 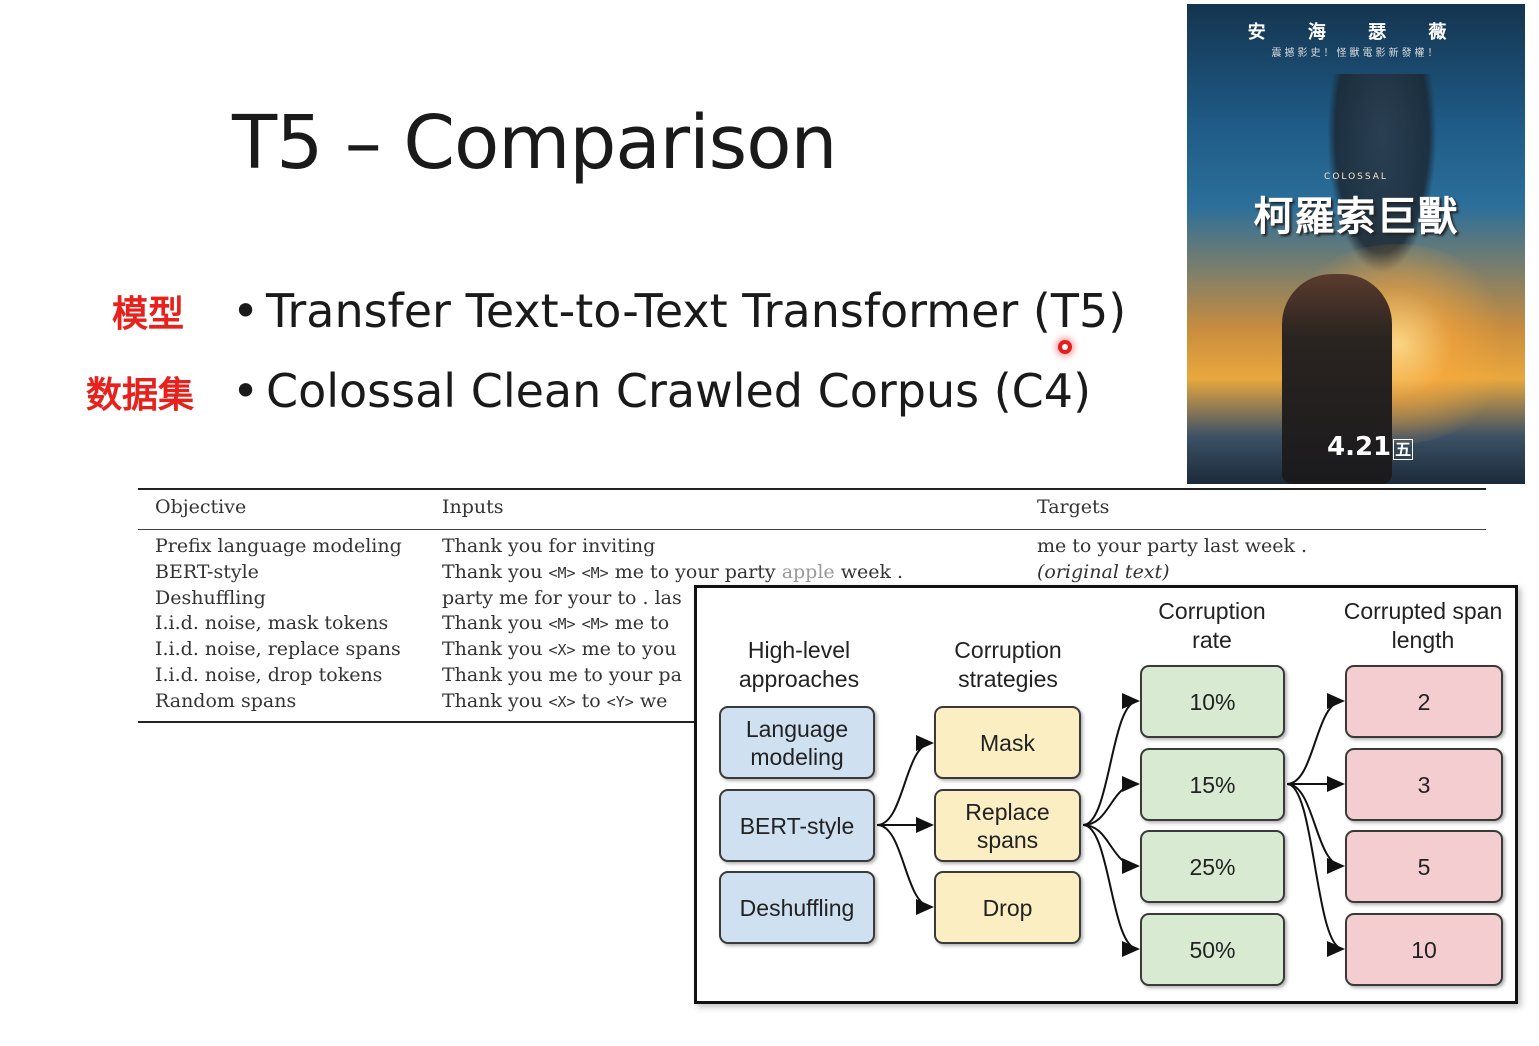 I want to click on box-rate-15: 15%, so click(x=1212, y=784).